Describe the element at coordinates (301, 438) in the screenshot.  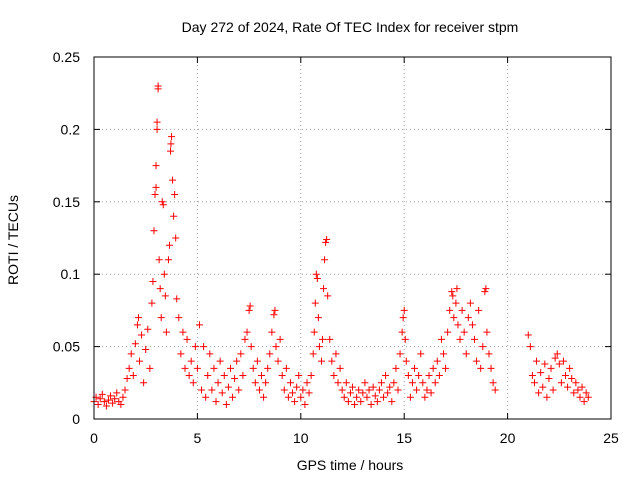
I see `x-tick-label: 10` at that location.